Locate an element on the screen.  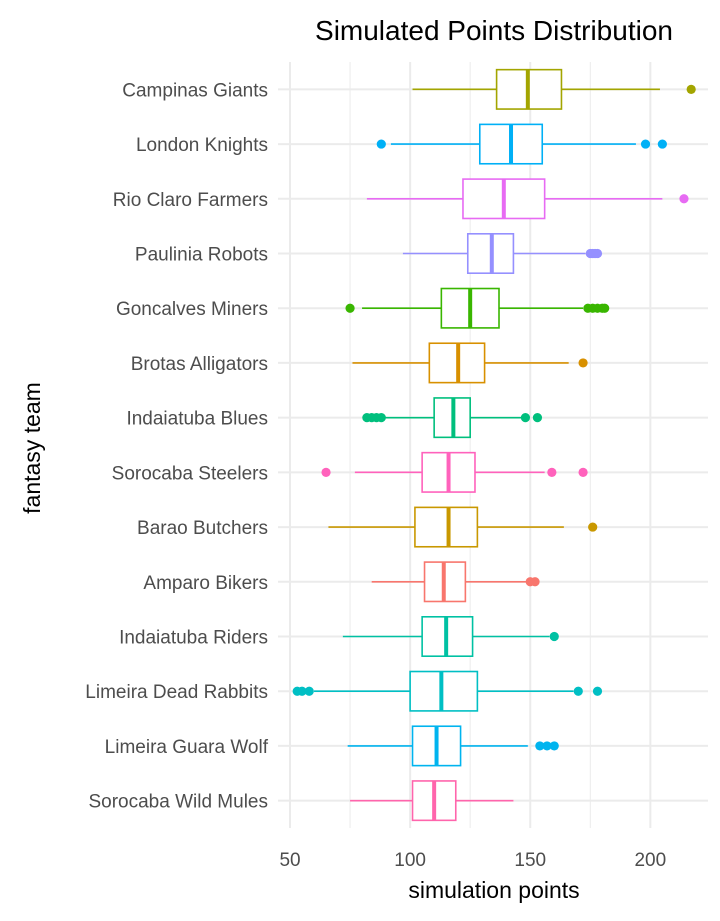
x-tick-label: 100 is located at coordinates (410, 860).